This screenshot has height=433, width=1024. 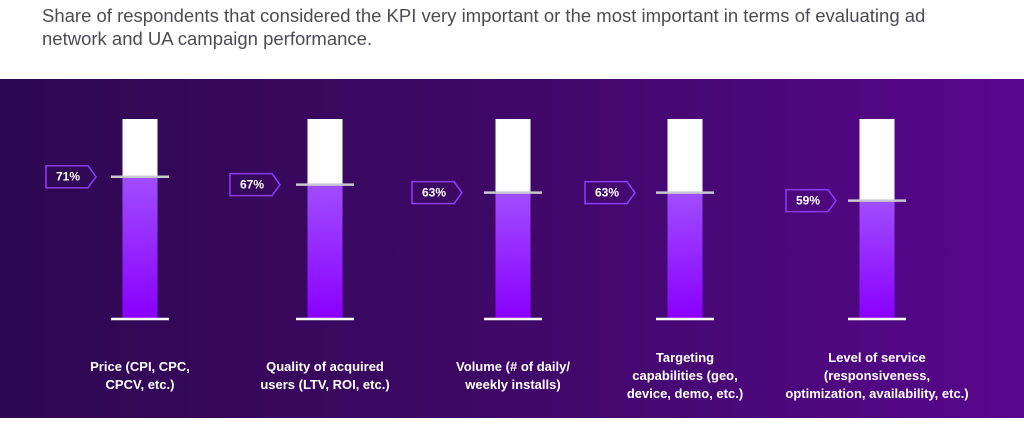 I want to click on data-label-2: 67%, so click(x=252, y=185).